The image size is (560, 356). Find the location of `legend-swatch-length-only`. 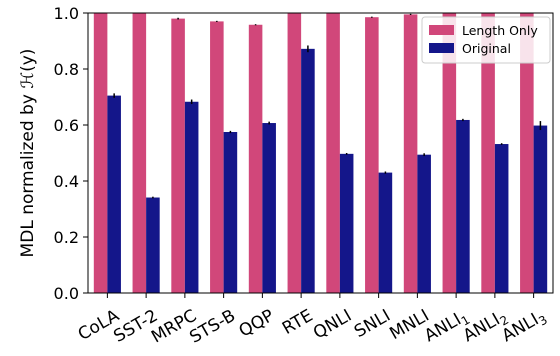

legend-swatch-length-only is located at coordinates (441, 30).